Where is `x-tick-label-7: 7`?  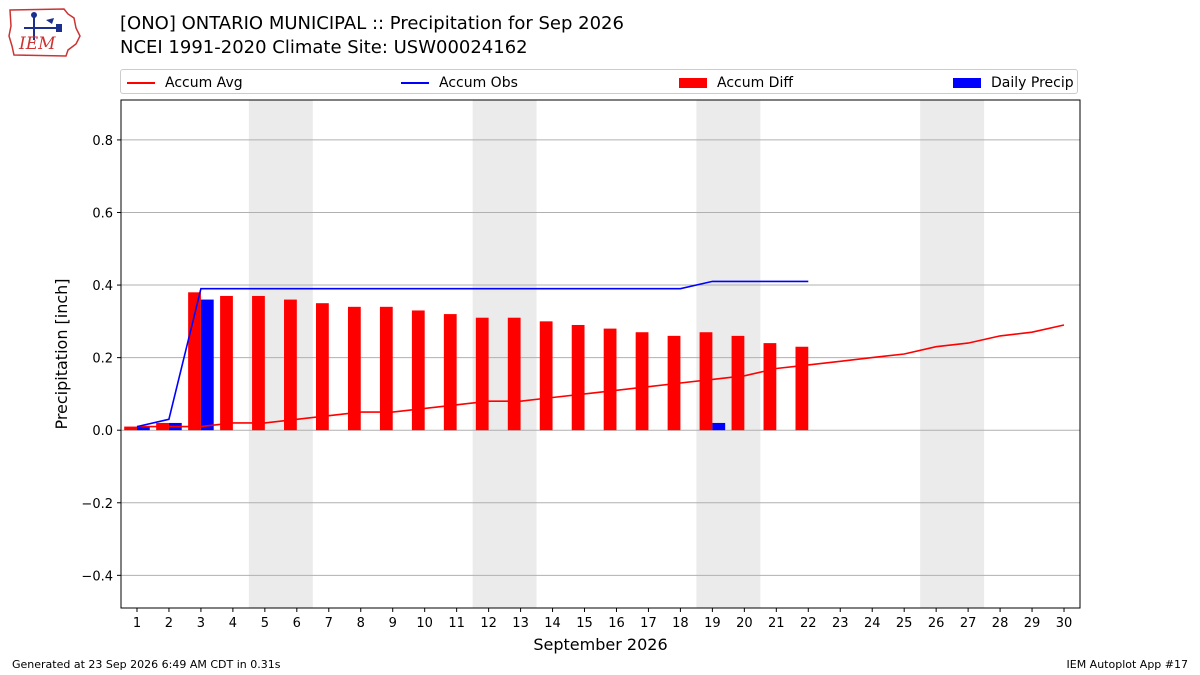 x-tick-label-7: 7 is located at coordinates (329, 623).